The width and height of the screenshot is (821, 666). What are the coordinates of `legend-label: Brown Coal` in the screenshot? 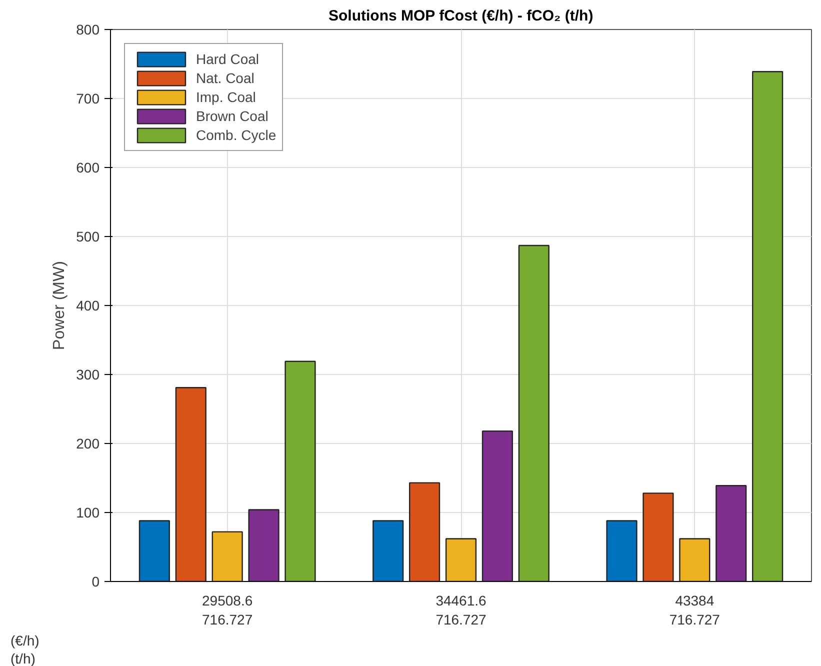 It's located at (232, 116).